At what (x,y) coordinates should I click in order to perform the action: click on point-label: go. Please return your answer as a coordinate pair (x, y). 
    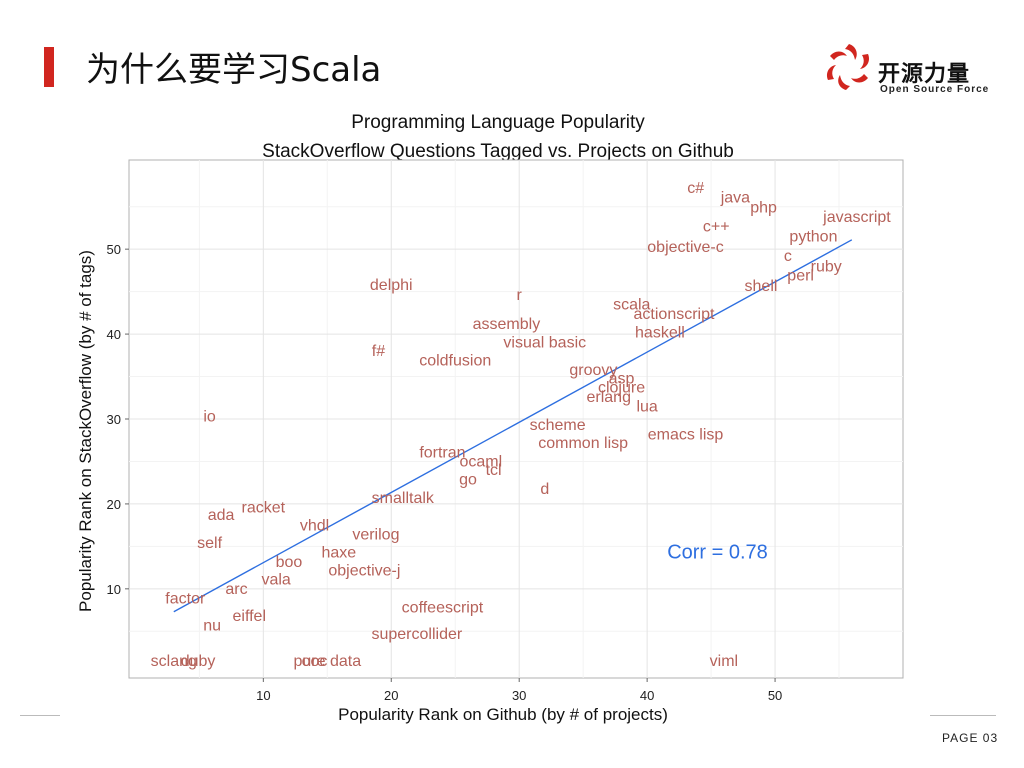
    Looking at the image, I should click on (468, 479).